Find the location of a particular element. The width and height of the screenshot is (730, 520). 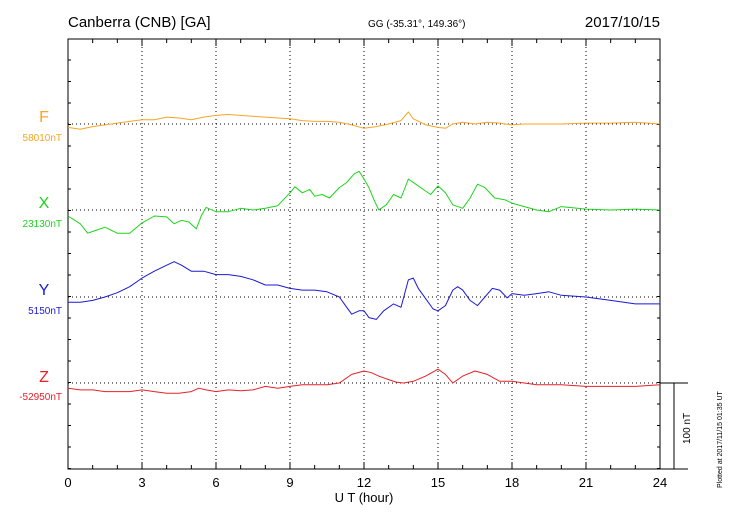

x-tick-label: 6 is located at coordinates (215, 482).